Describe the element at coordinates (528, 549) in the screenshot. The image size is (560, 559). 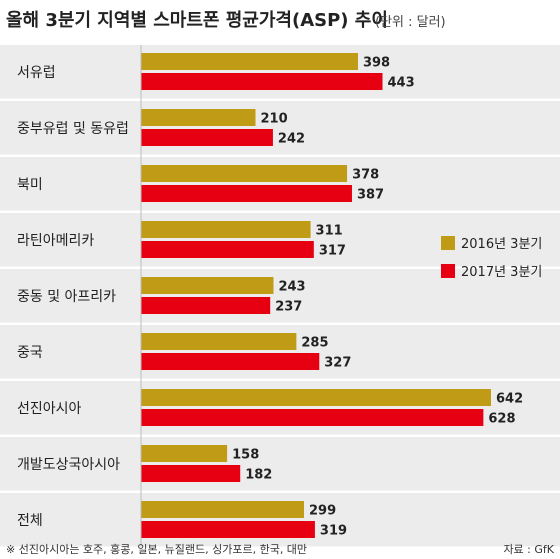
I see `source-note: 자료 : GfK` at that location.